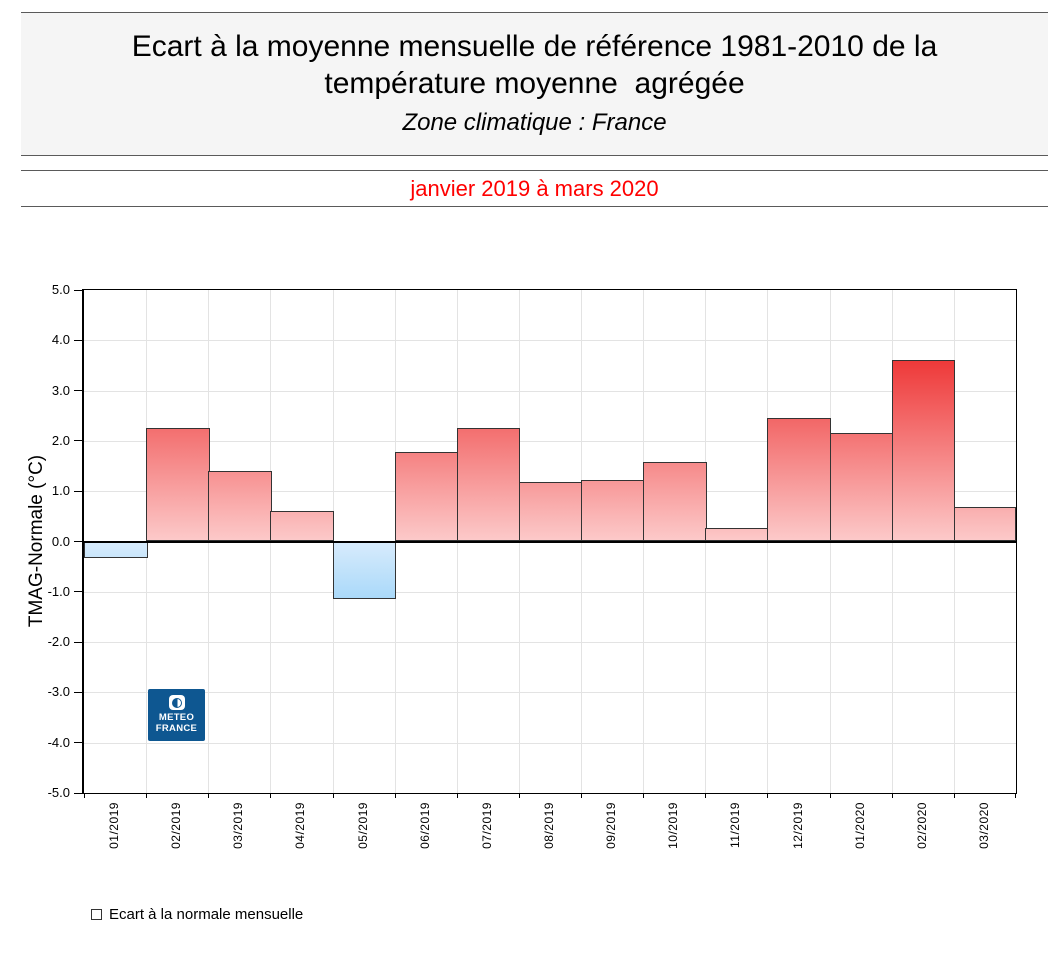 Image resolution: width=1060 pixels, height=956 pixels. What do you see at coordinates (60, 541) in the screenshot?
I see `y-tick-label: 0.0` at bounding box center [60, 541].